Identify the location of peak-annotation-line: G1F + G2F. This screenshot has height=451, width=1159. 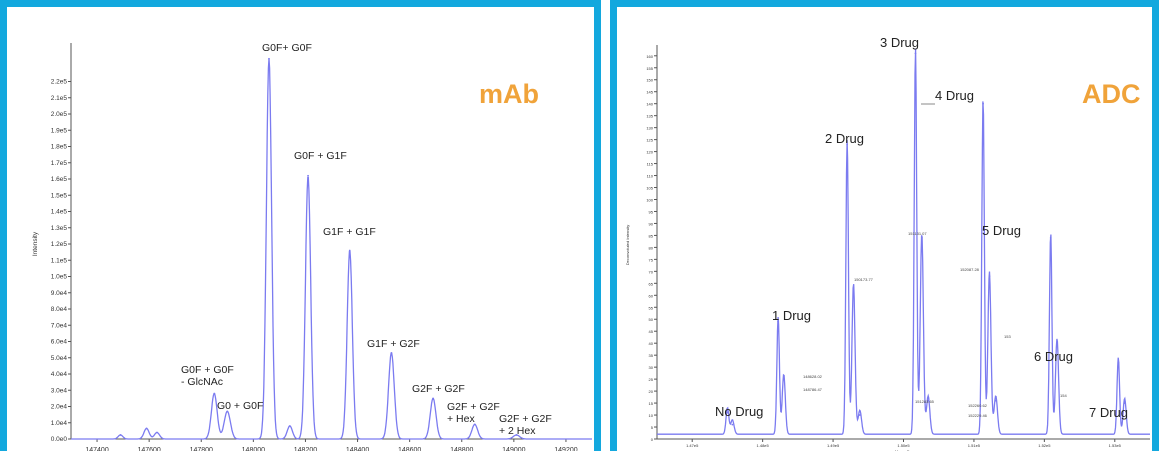
(393, 344).